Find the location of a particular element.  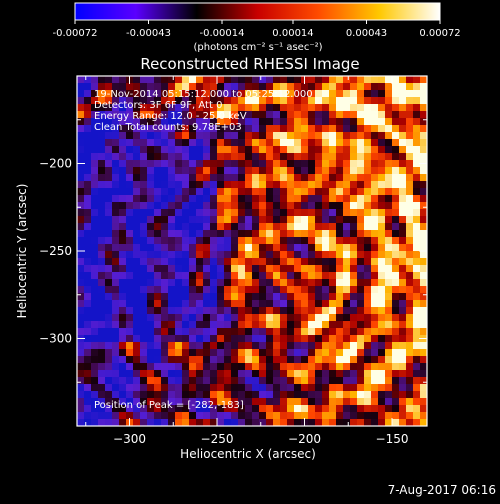

annotation-energy-range: Energy Range: 12.0 - 25.0 keV is located at coordinates (170, 116).